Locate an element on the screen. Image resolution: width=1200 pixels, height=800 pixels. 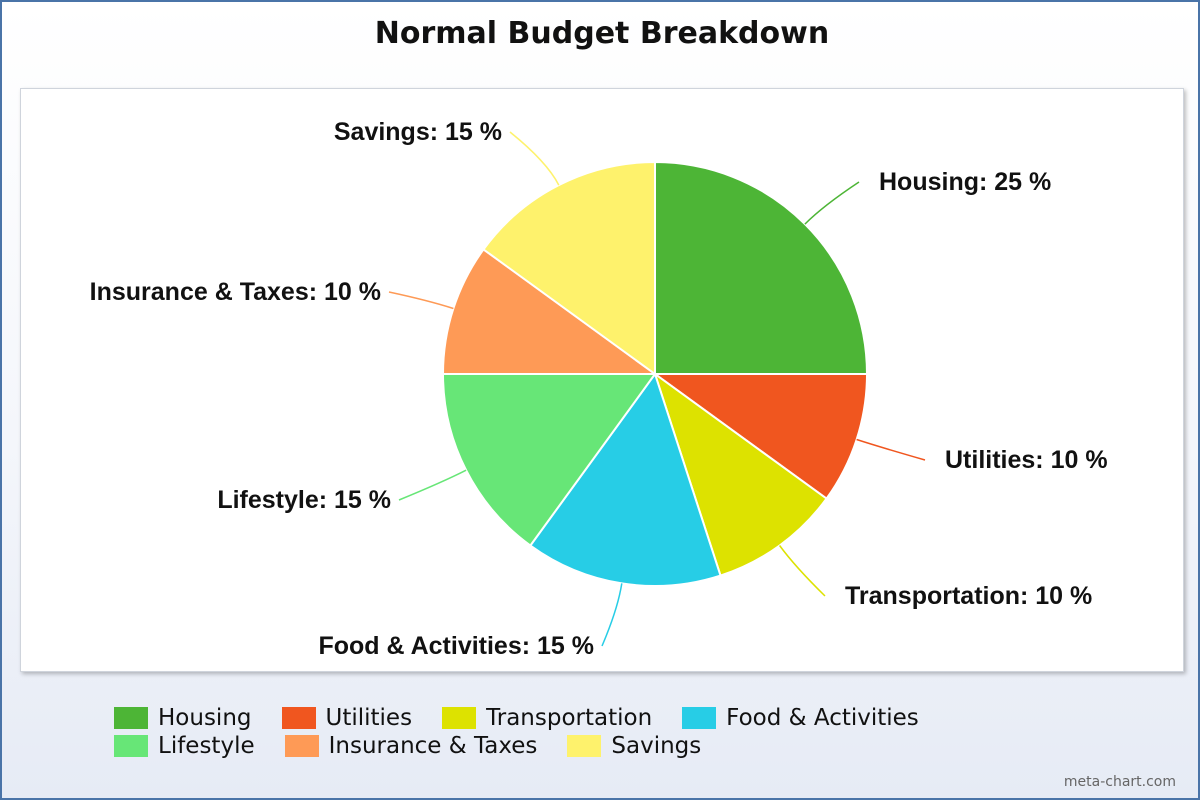
legend-item-savings: Savings is located at coordinates (634, 746).